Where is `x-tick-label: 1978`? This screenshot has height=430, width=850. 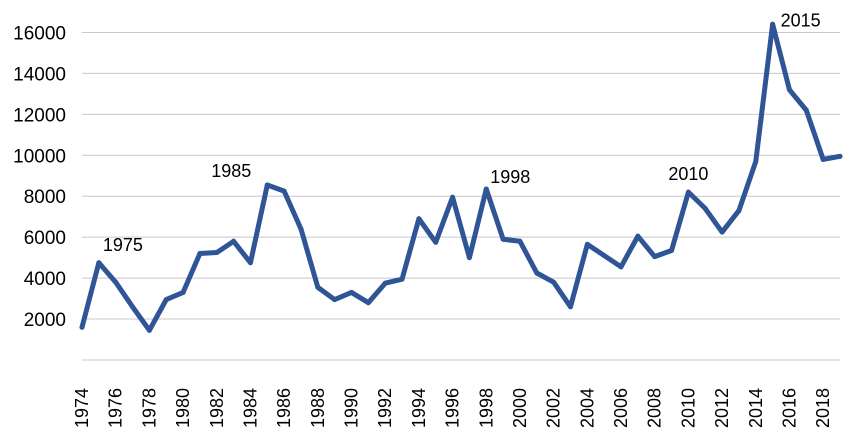
x-tick-label: 1978 is located at coordinates (149, 408).